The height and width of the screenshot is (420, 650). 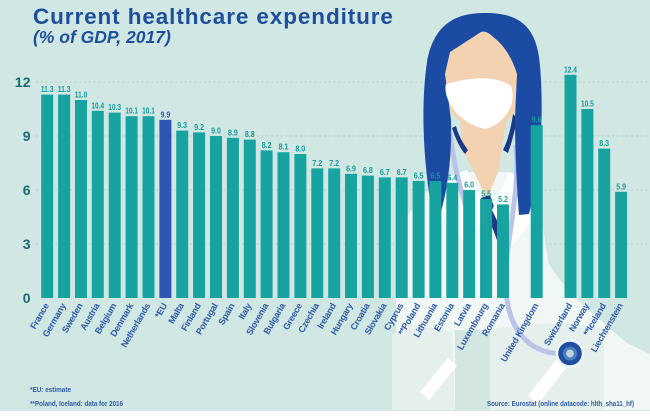 I want to click on svg-text: 8.9, so click(x=233, y=132).